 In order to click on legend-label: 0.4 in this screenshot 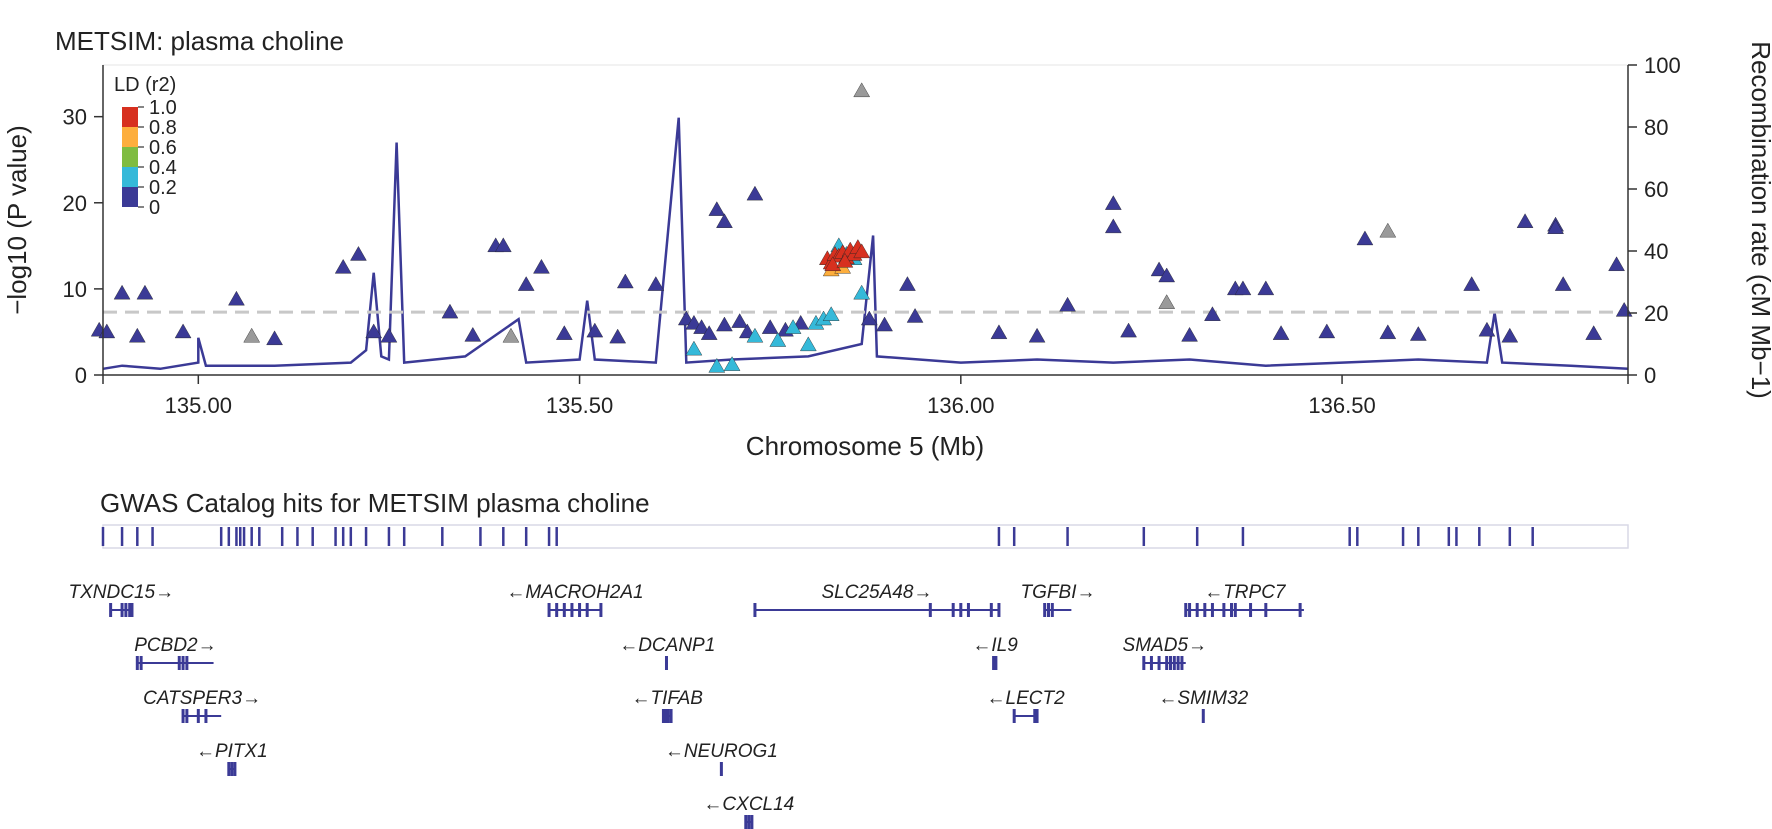, I will do `click(163, 168)`.